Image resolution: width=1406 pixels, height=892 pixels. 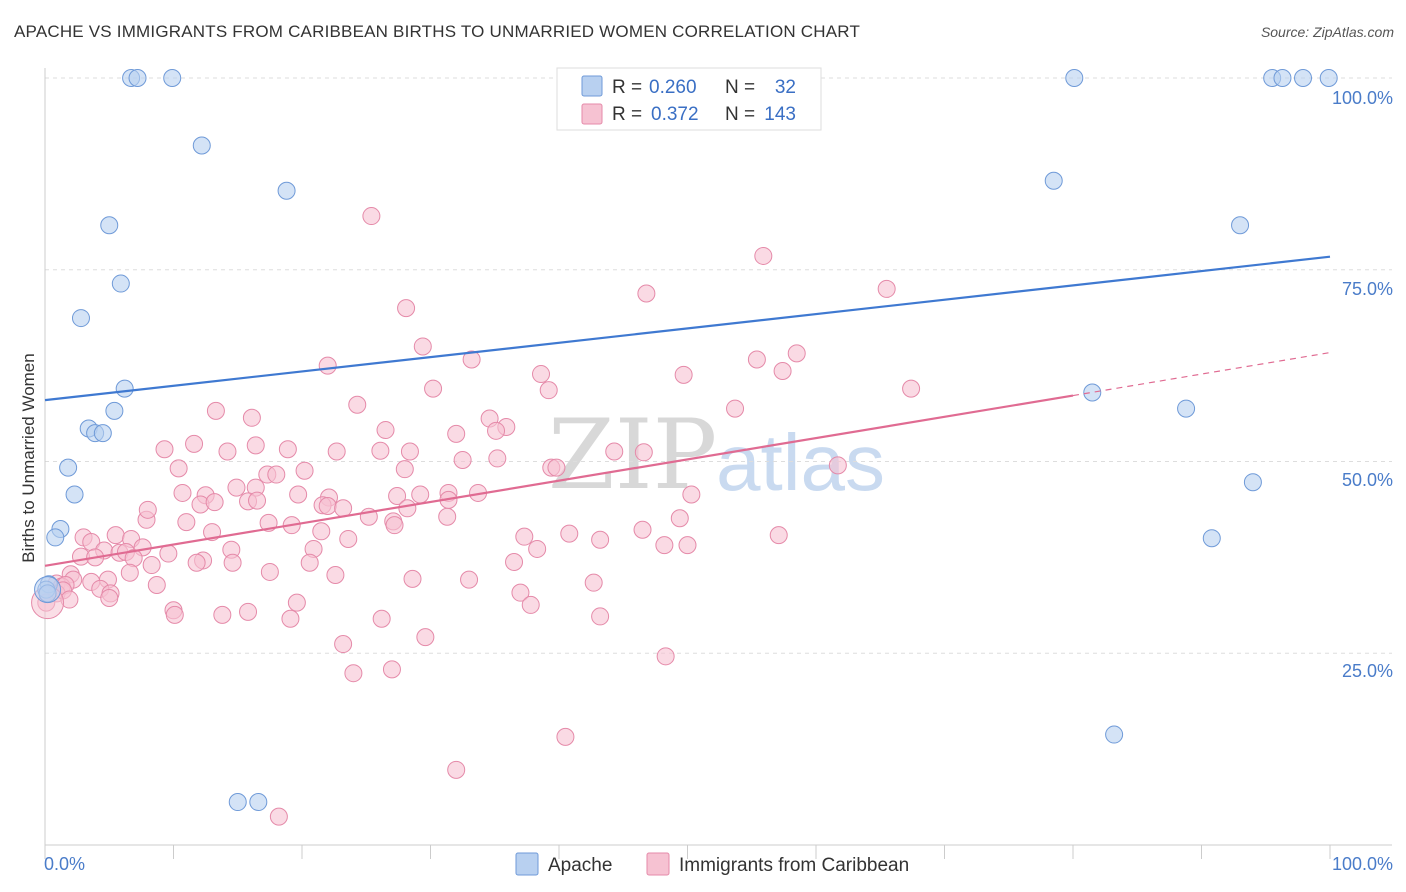 I want to click on y-tick-label-75: 75.0%, so click(x=1367, y=289).